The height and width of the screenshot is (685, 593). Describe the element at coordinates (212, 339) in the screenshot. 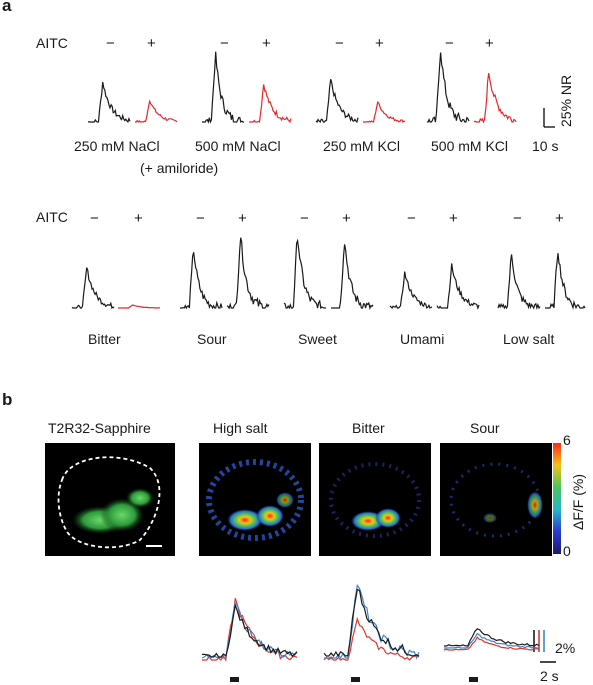

I see `group-label-sour: Sour` at that location.